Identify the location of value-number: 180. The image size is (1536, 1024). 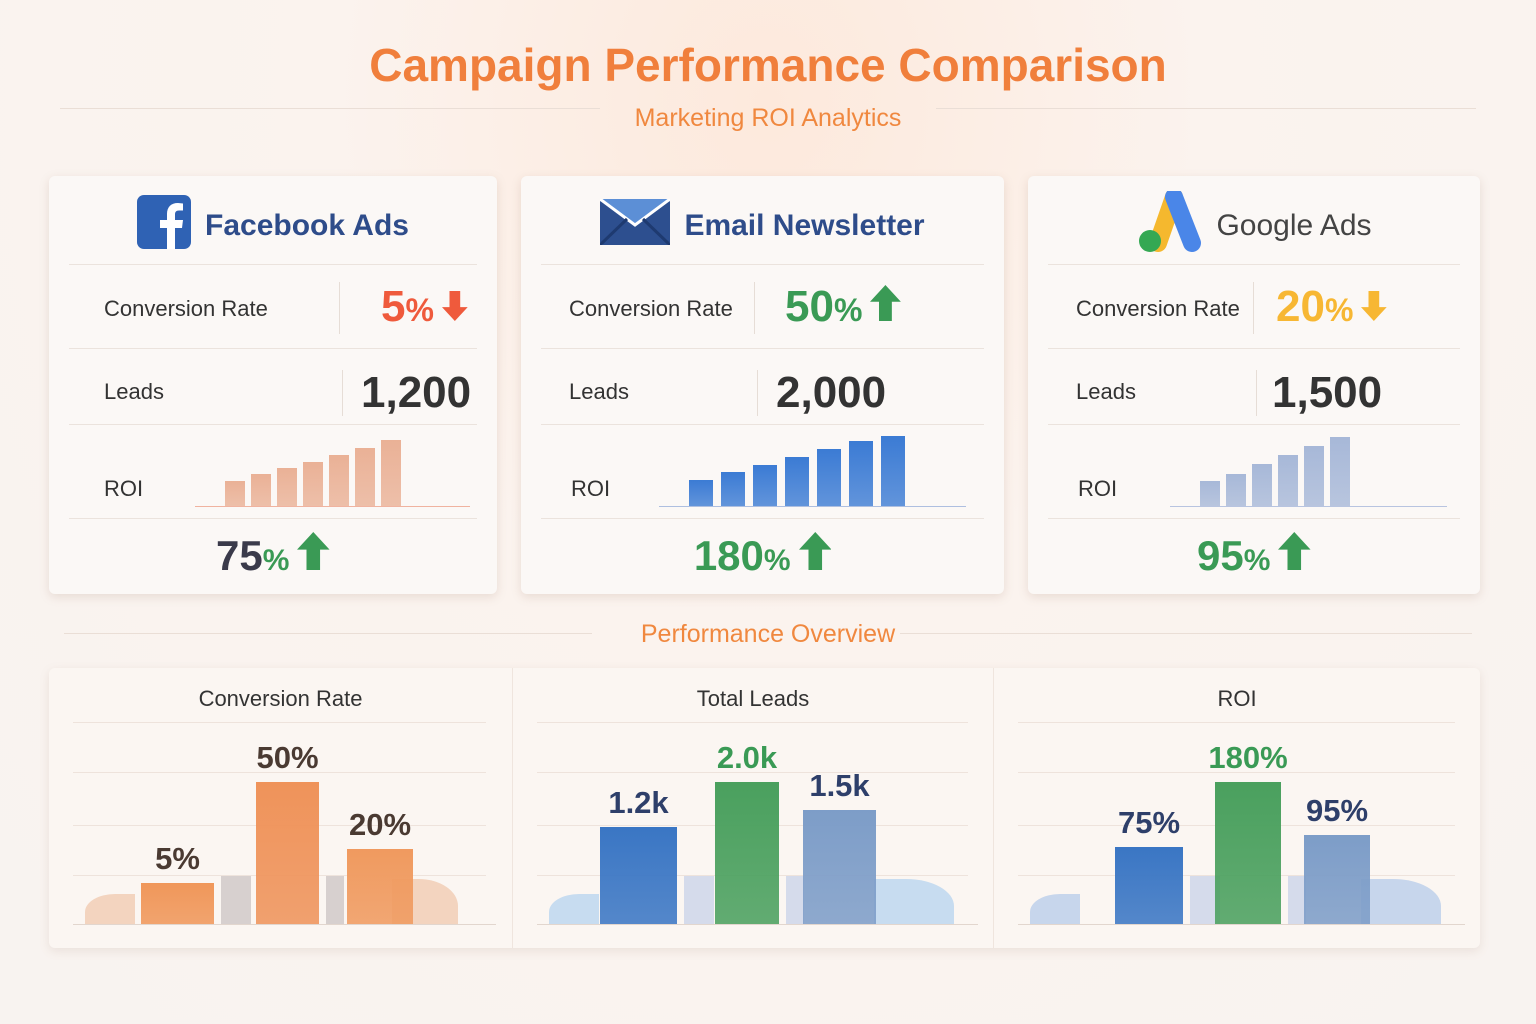
(728, 555).